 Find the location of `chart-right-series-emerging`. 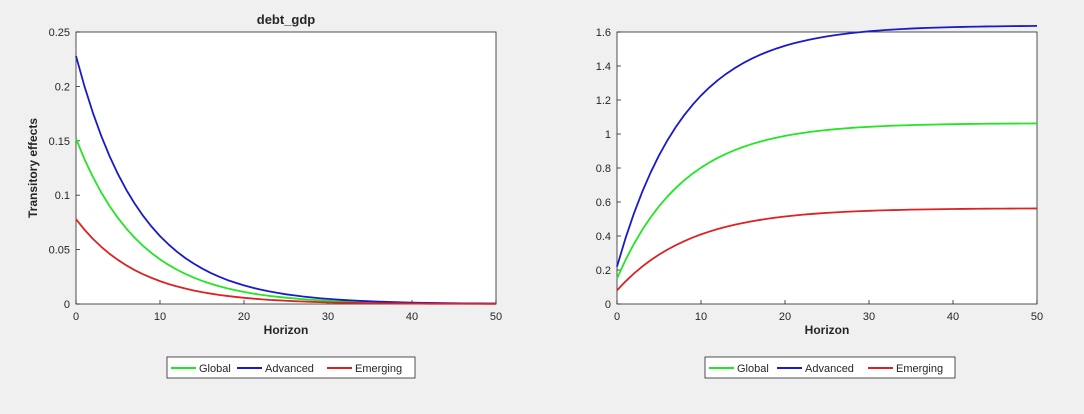

chart-right-series-emerging is located at coordinates (827, 249).